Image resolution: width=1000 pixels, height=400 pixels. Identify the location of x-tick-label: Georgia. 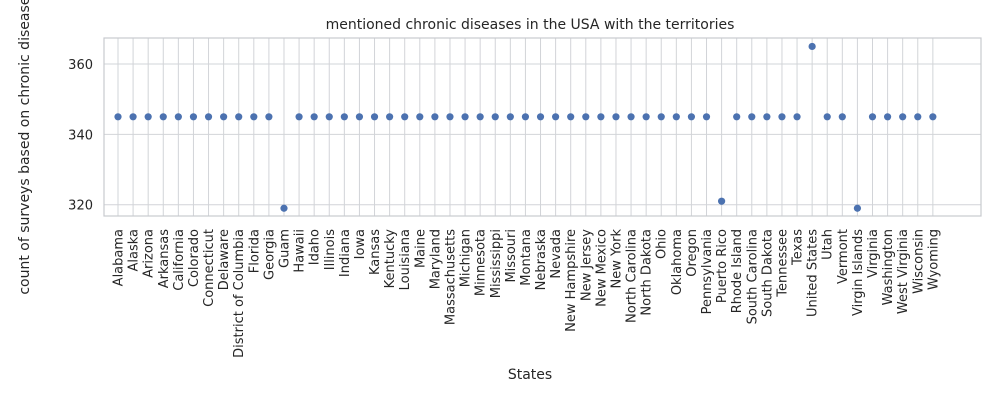
(269, 254).